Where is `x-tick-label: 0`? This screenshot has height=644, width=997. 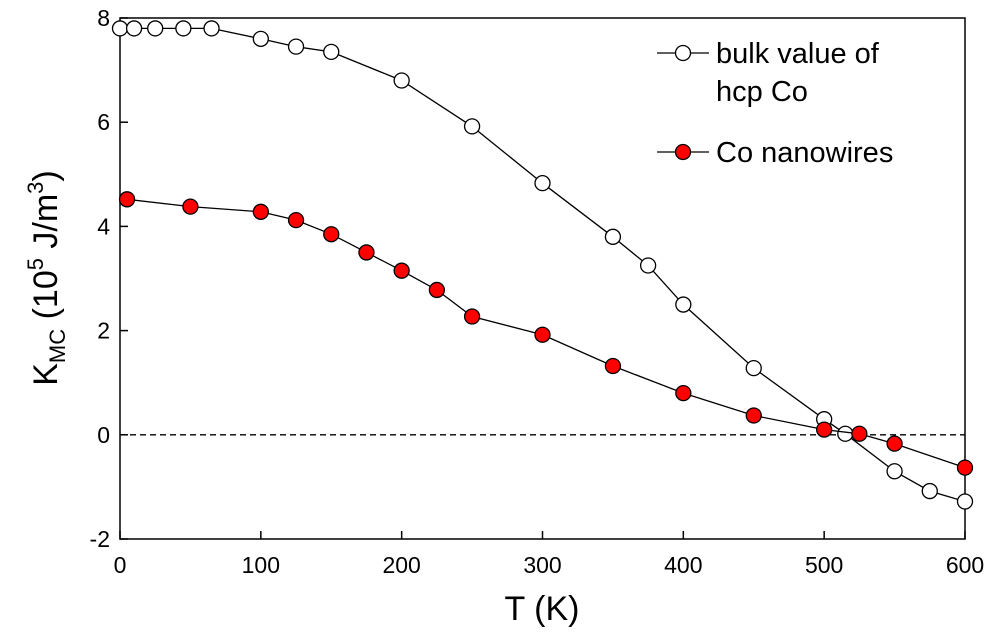
x-tick-label: 0 is located at coordinates (120, 565).